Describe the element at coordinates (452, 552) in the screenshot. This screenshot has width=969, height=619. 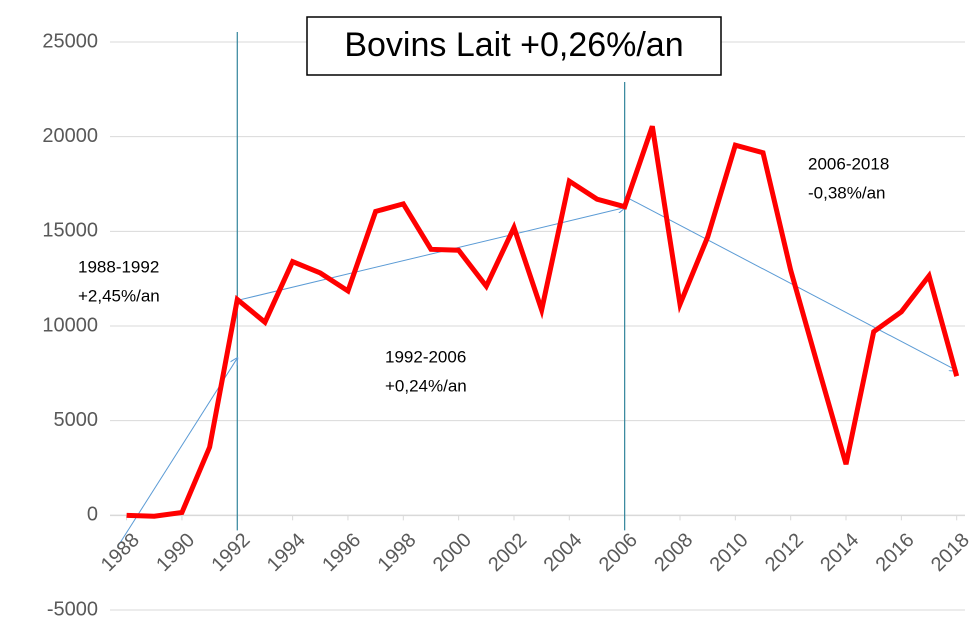
I see `x-tick-label: 2000` at that location.